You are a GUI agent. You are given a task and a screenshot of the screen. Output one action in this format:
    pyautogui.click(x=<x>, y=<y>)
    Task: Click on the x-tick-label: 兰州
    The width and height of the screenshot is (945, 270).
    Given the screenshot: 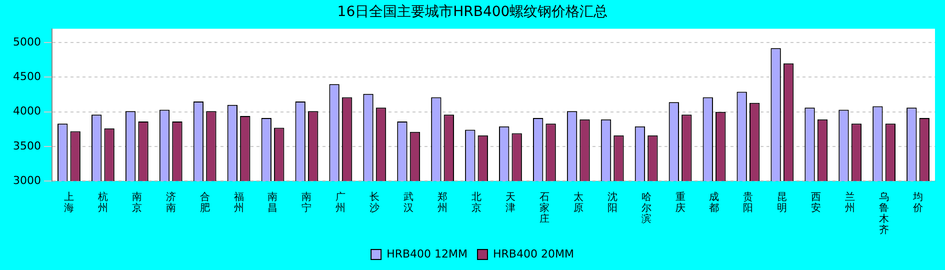 What is the action you would take?
    pyautogui.click(x=850, y=202)
    